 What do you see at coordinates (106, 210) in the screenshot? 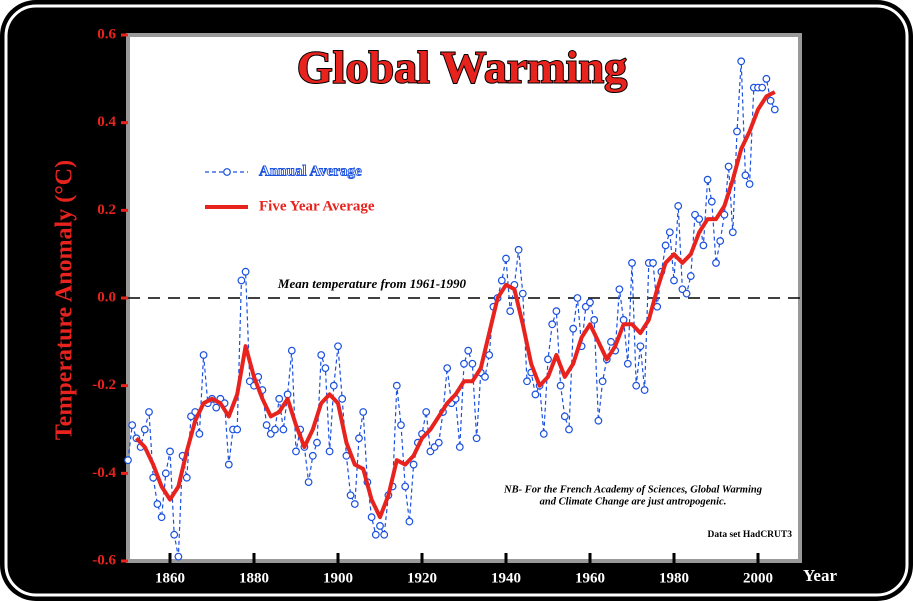
I see `y-tick-label: 0.2` at bounding box center [106, 210].